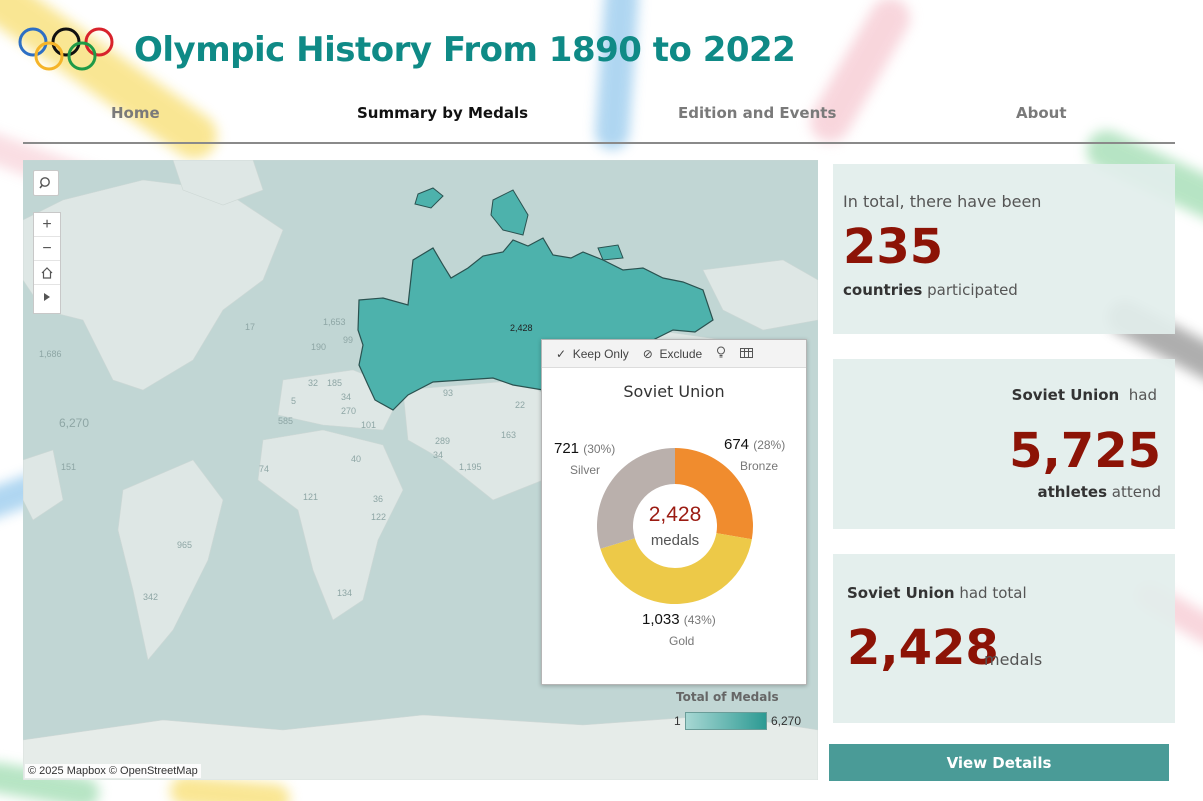 This screenshot has width=1203, height=801. I want to click on map-label: 40, so click(356, 459).